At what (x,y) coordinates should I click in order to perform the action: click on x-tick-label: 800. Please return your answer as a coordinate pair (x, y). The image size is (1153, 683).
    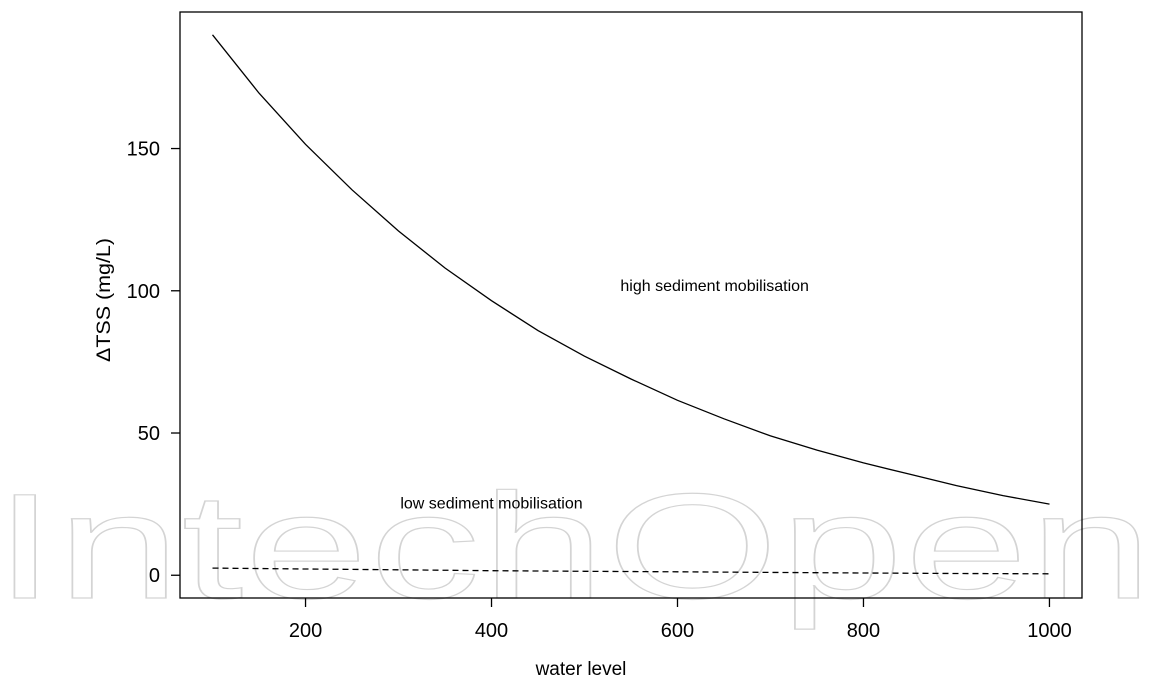
    Looking at the image, I should click on (863, 631).